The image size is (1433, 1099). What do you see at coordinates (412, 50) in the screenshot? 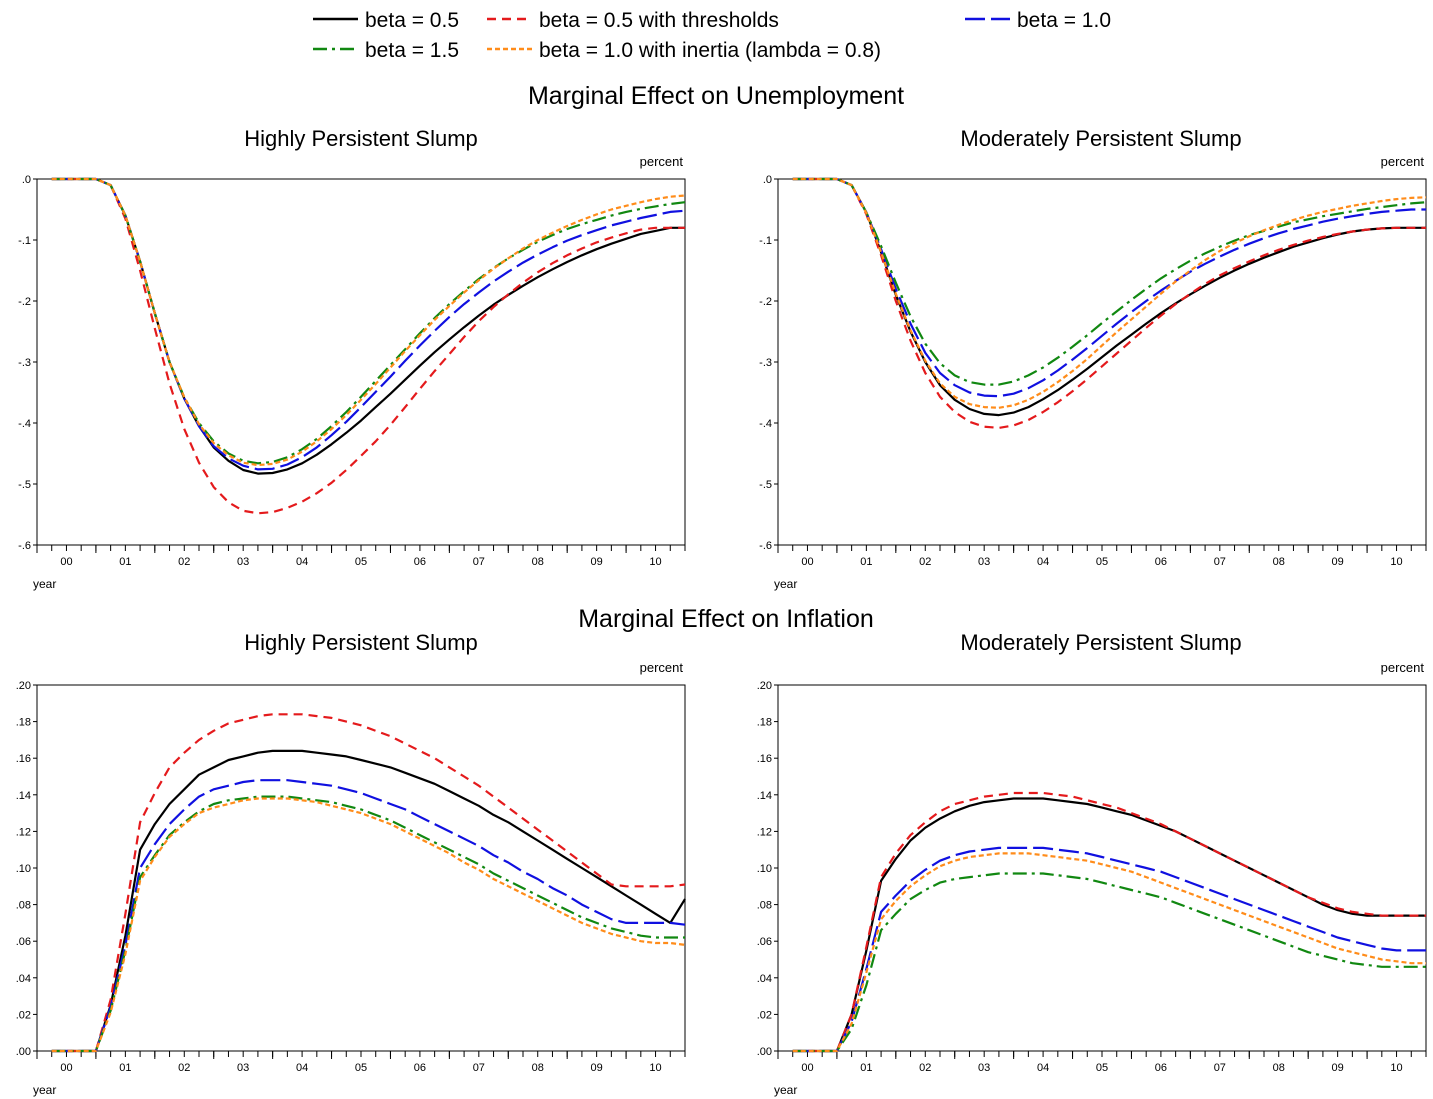
I see `legend-label: beta = 1.5` at bounding box center [412, 50].